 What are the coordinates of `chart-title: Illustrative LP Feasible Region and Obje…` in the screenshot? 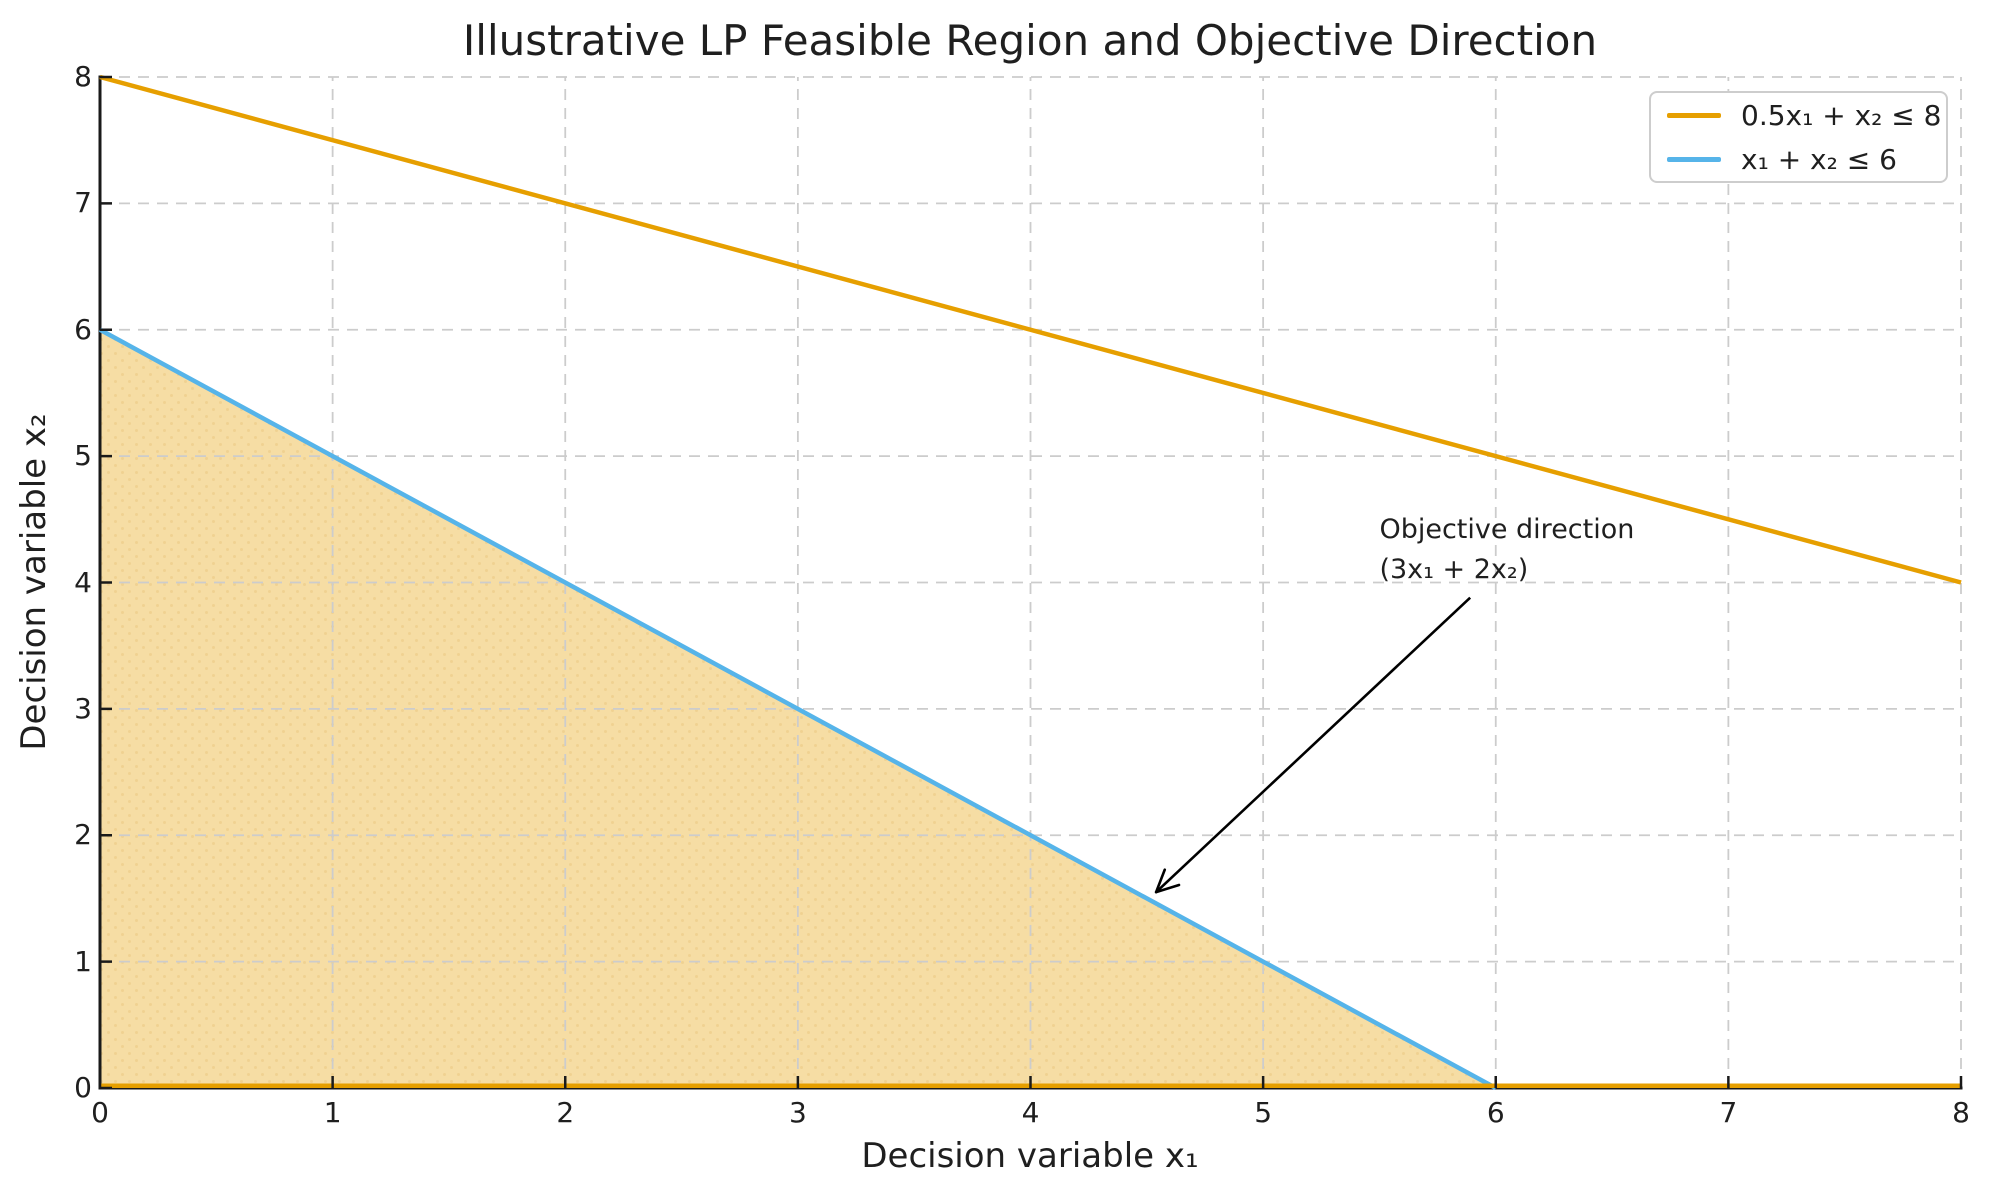 It's located at (1030, 40).